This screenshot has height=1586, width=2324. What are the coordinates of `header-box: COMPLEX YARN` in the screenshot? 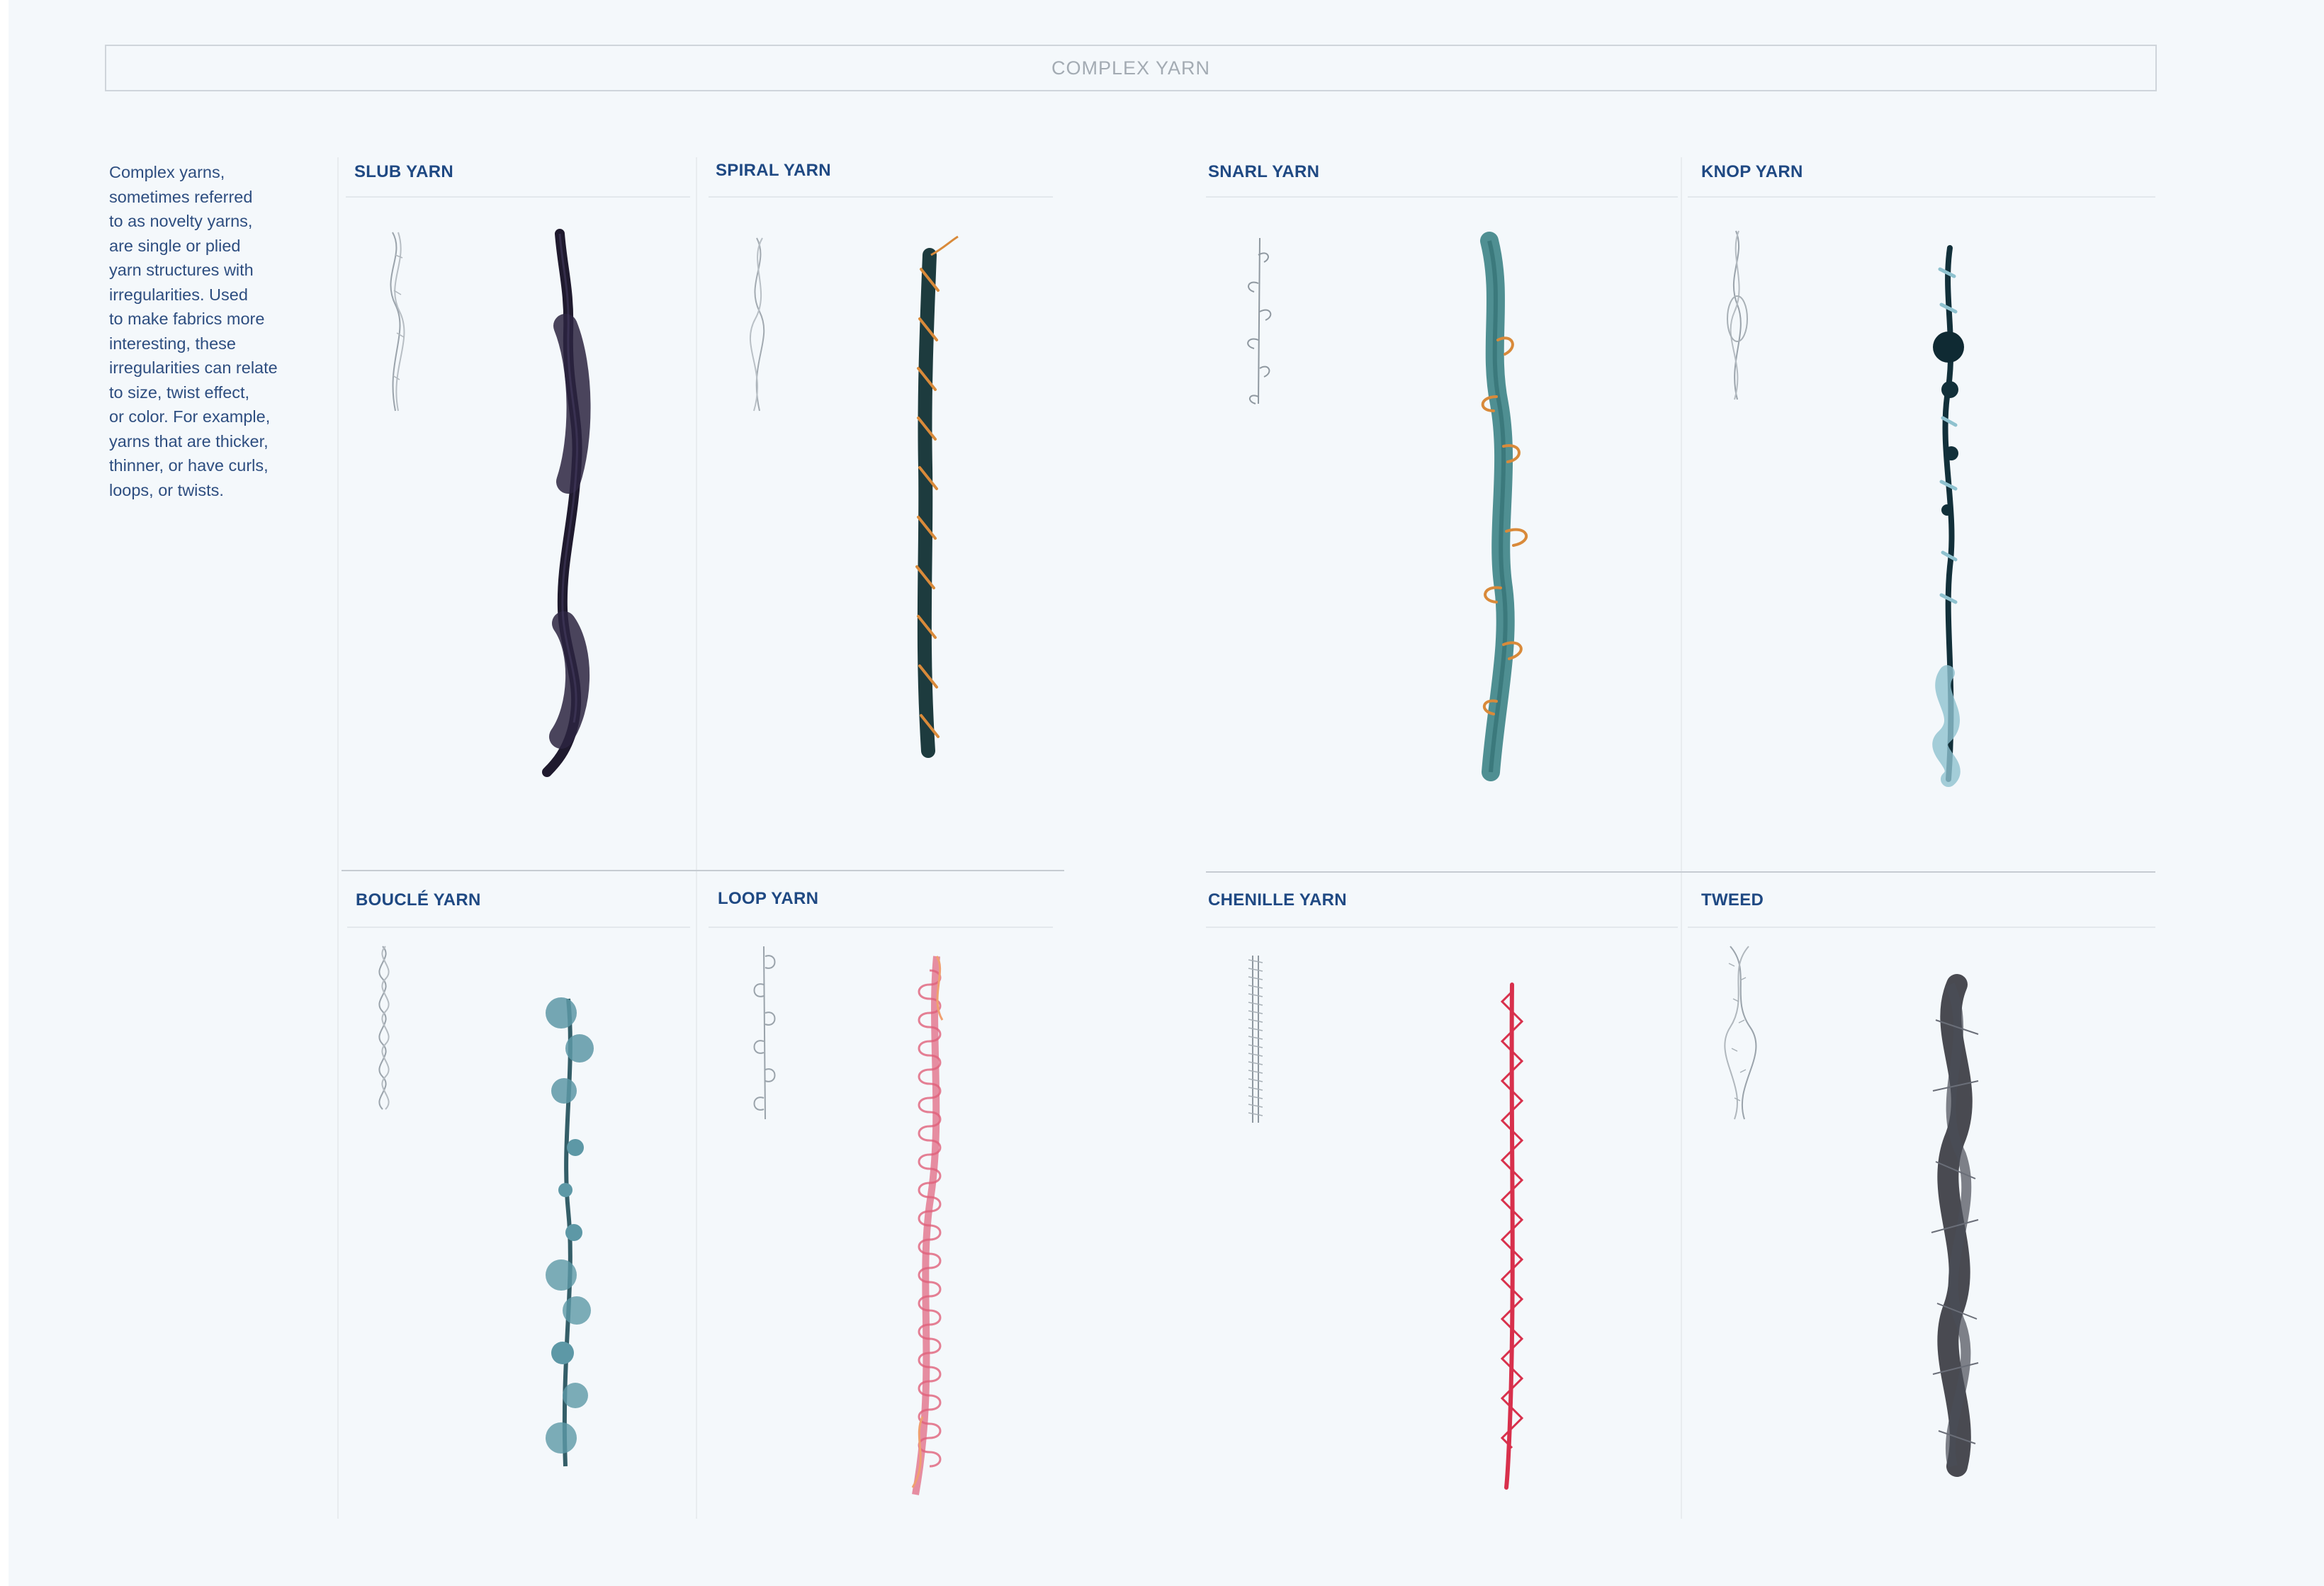 It's located at (1131, 68).